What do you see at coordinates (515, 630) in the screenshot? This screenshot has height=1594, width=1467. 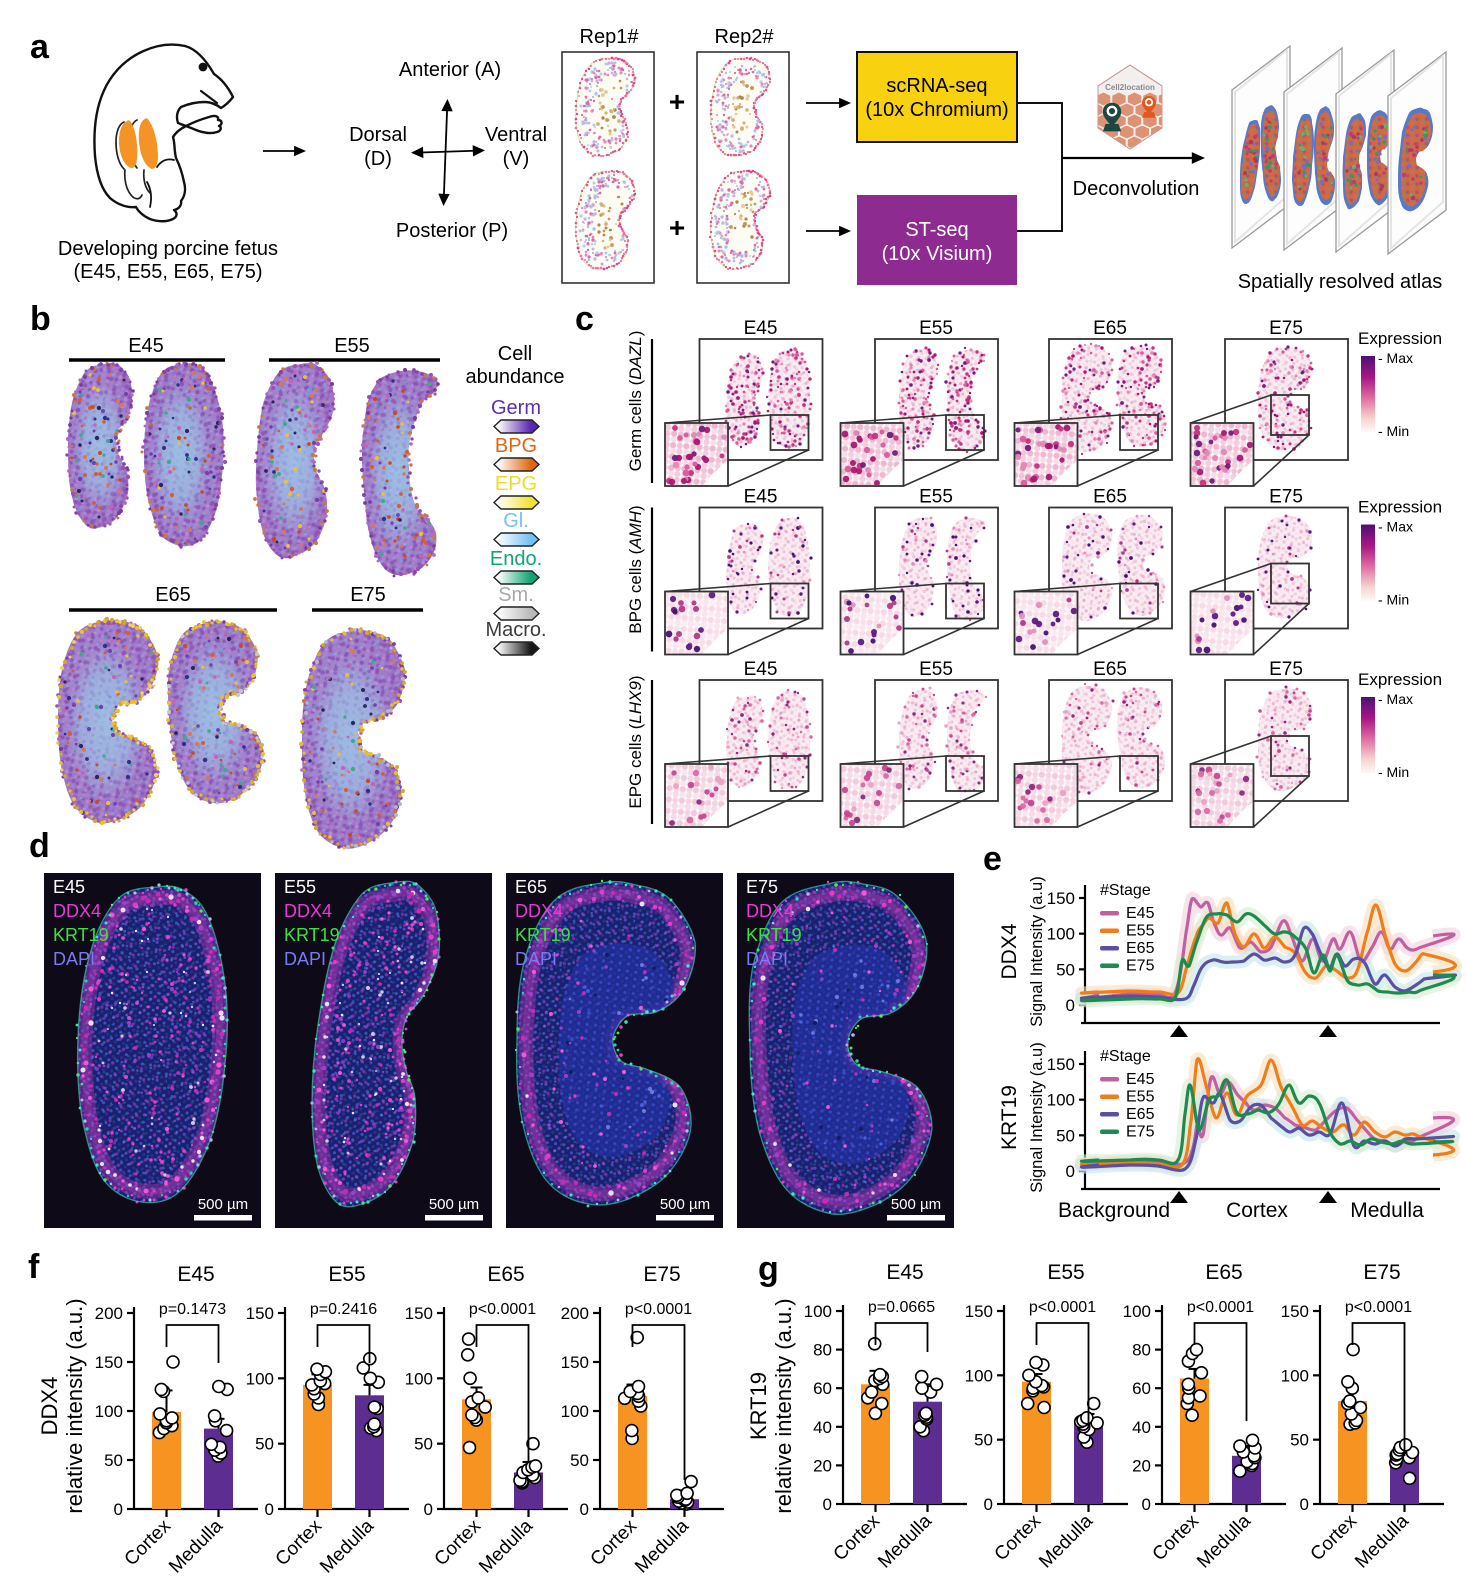 I see `svg-text: Macro.` at bounding box center [515, 630].